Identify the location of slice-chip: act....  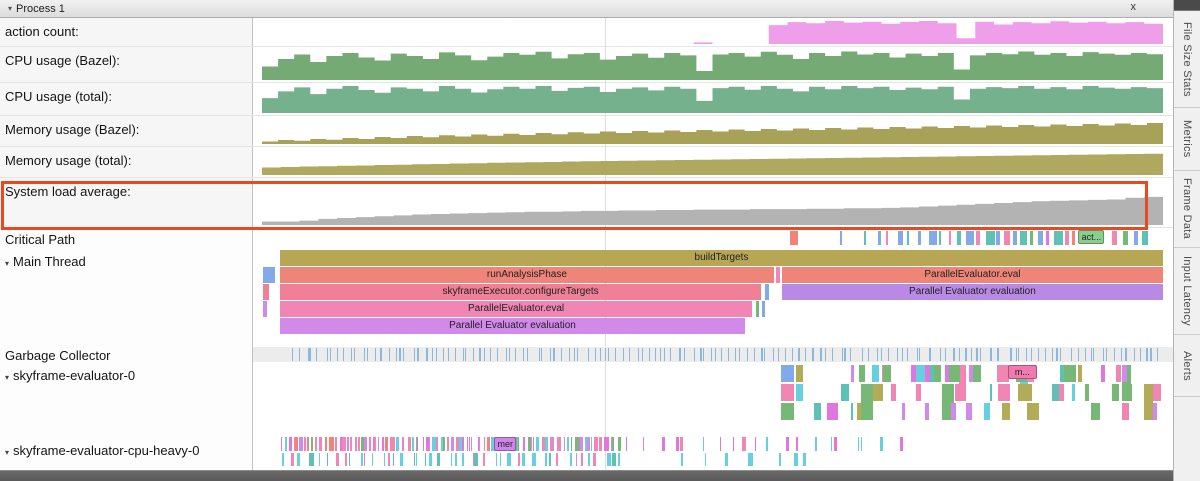
(1091, 237).